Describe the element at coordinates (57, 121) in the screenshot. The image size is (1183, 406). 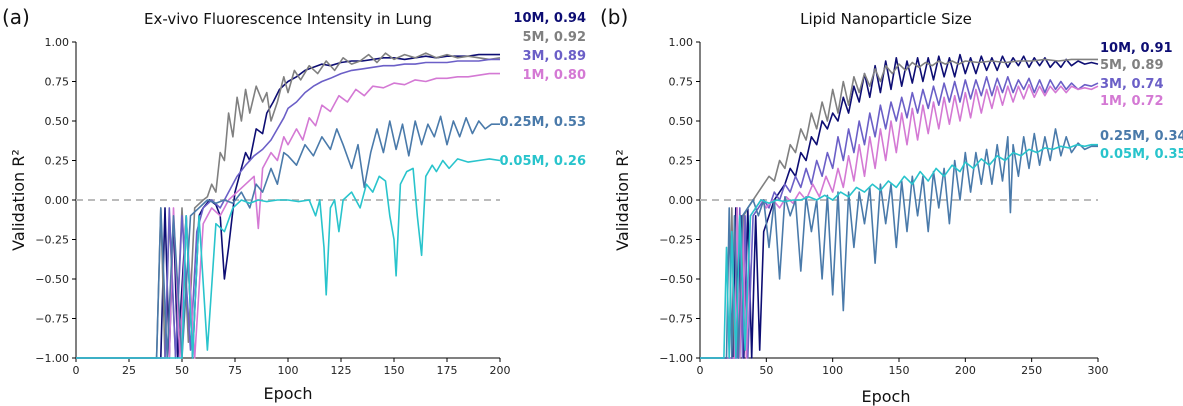
I see `panel-a-y-tick-label: 0.50` at that location.